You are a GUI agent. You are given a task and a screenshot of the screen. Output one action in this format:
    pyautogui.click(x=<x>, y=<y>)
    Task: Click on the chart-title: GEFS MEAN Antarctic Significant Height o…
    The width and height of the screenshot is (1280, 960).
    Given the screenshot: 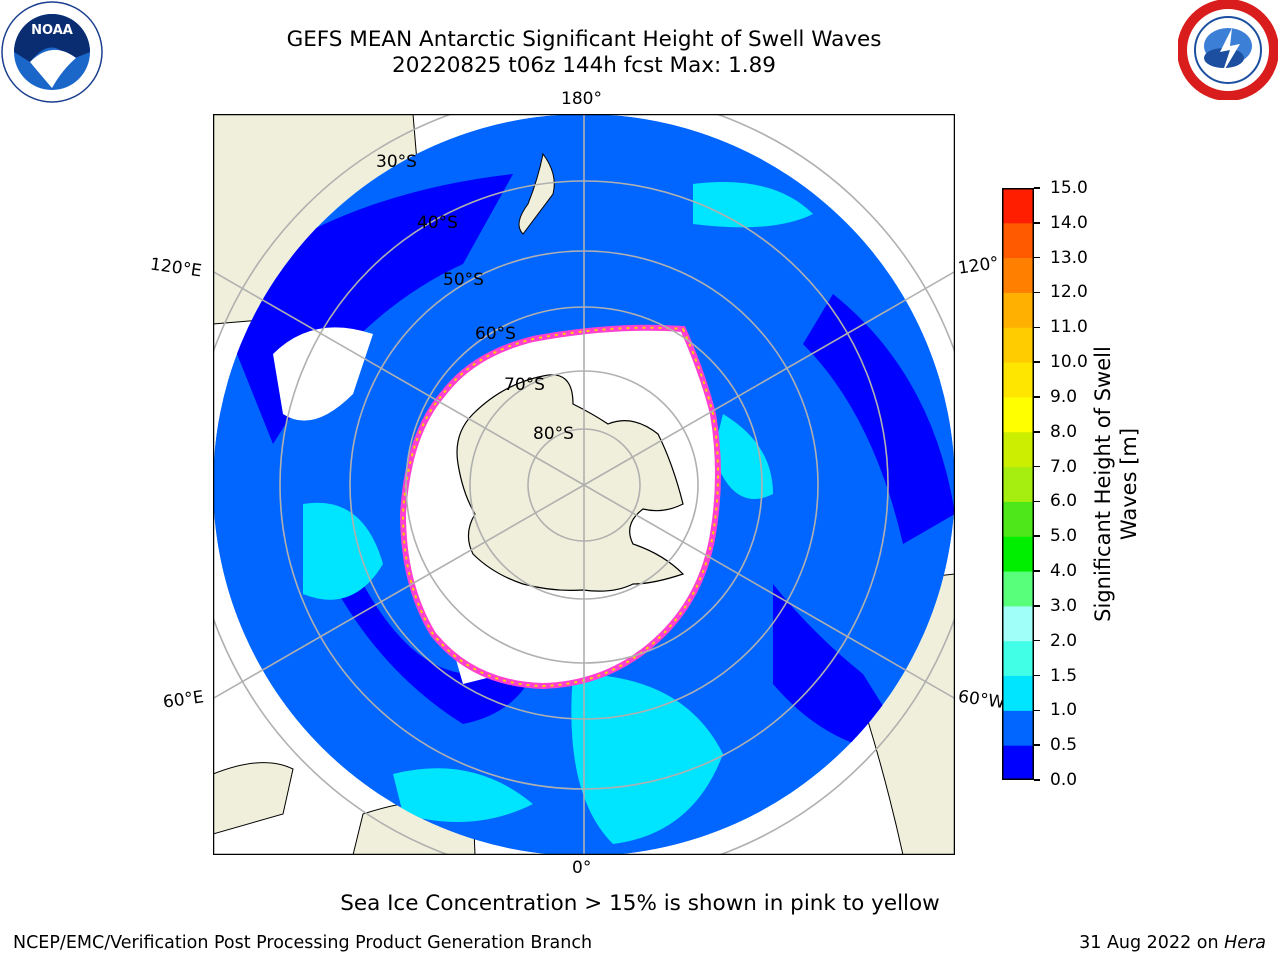 What is the action you would take?
    pyautogui.click(x=584, y=39)
    